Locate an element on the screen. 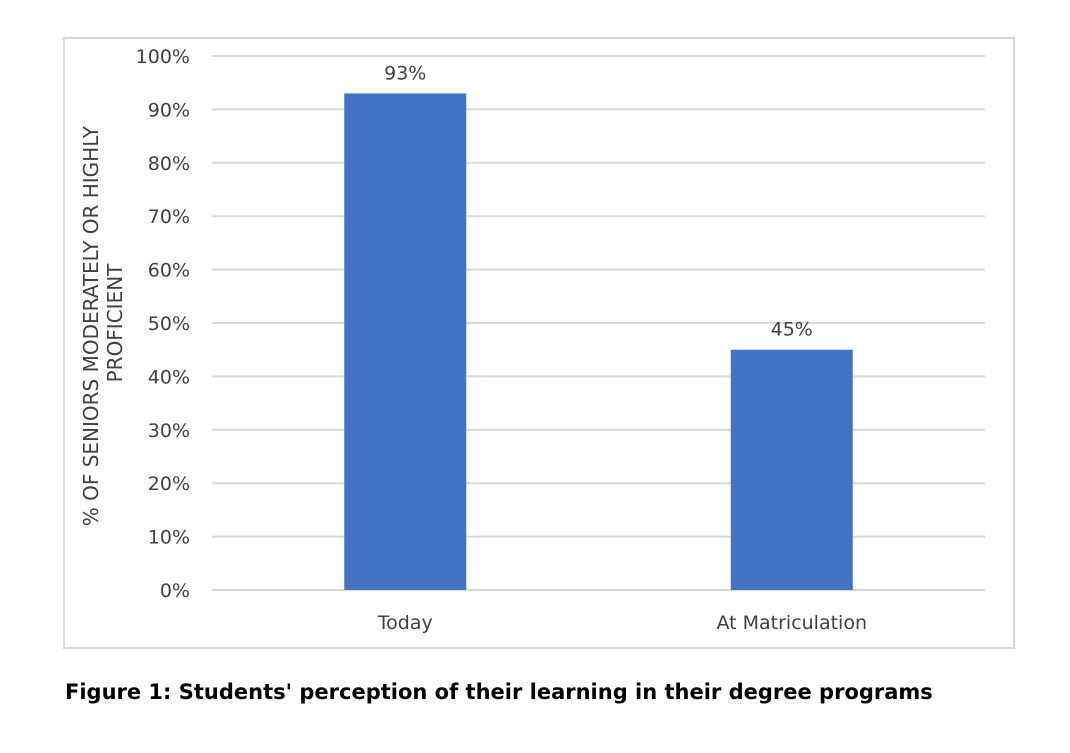  y-tick-label: 90% is located at coordinates (169, 110).